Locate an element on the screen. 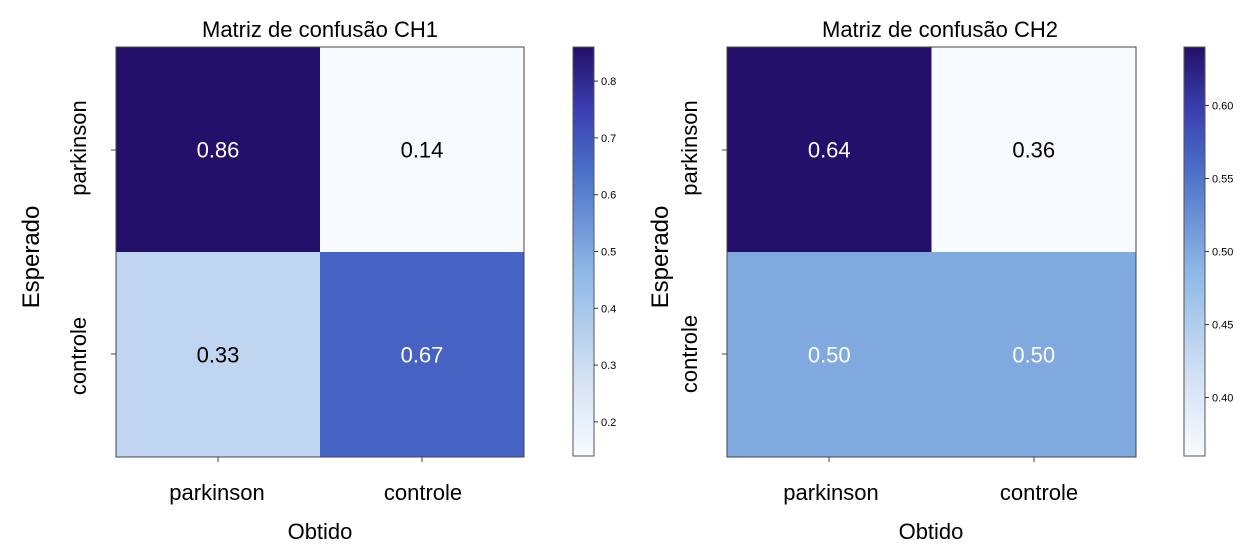  colorbar-tick-label: 0.60 is located at coordinates (1222, 106).